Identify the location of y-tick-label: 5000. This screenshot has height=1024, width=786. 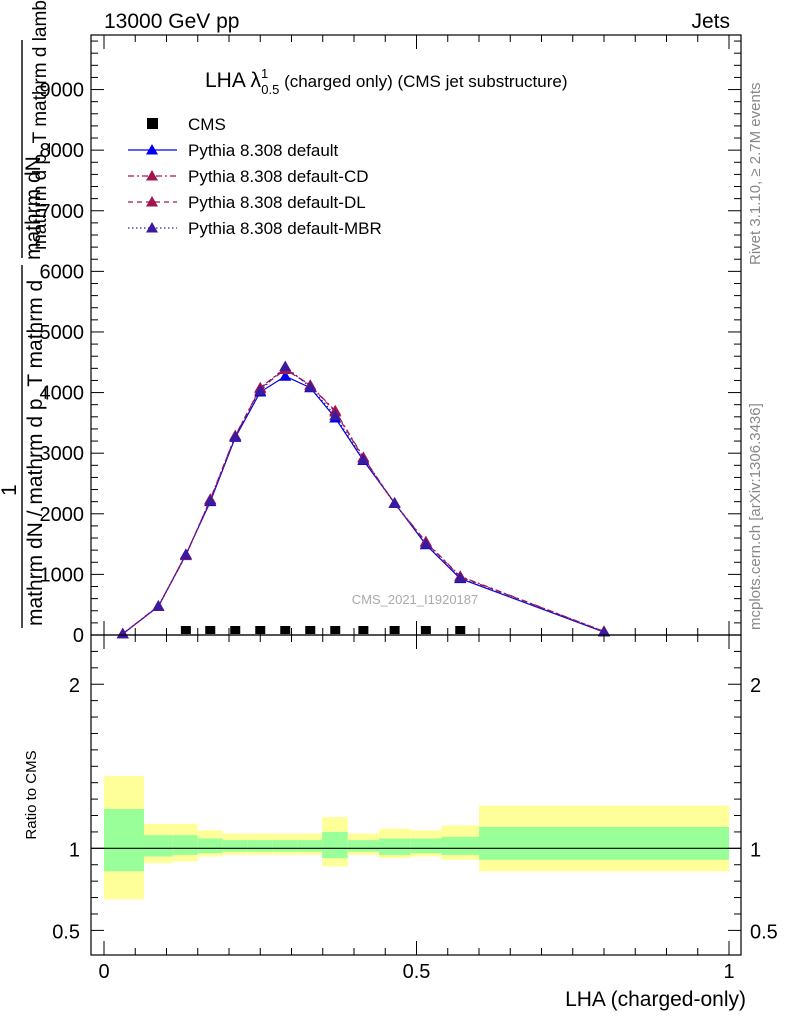
(62, 333).